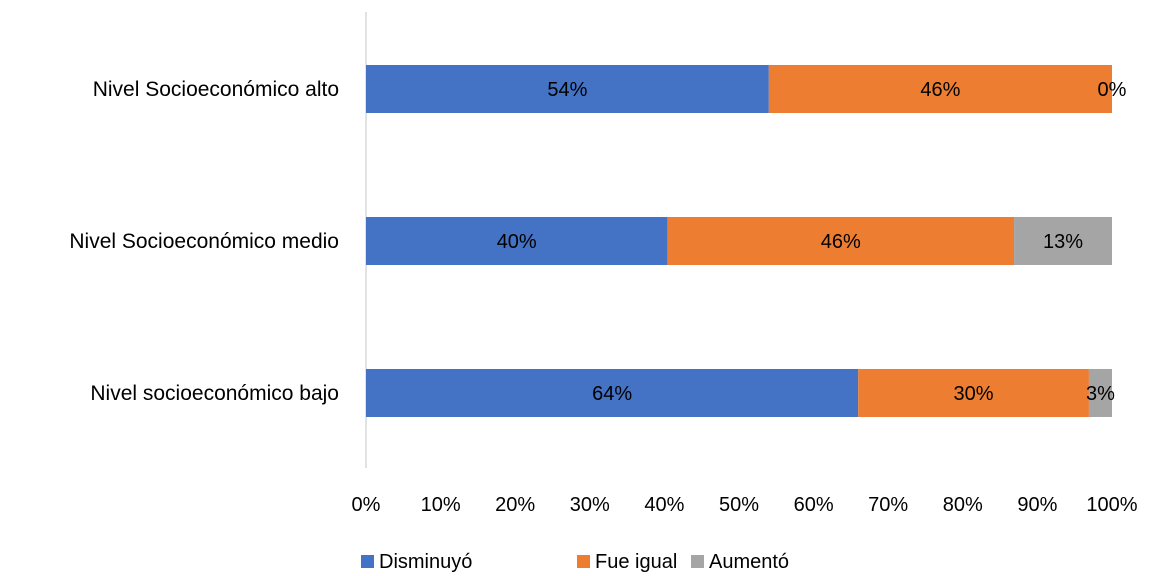  Describe the element at coordinates (425, 562) in the screenshot. I see `legend-label: Disminuyó` at that location.